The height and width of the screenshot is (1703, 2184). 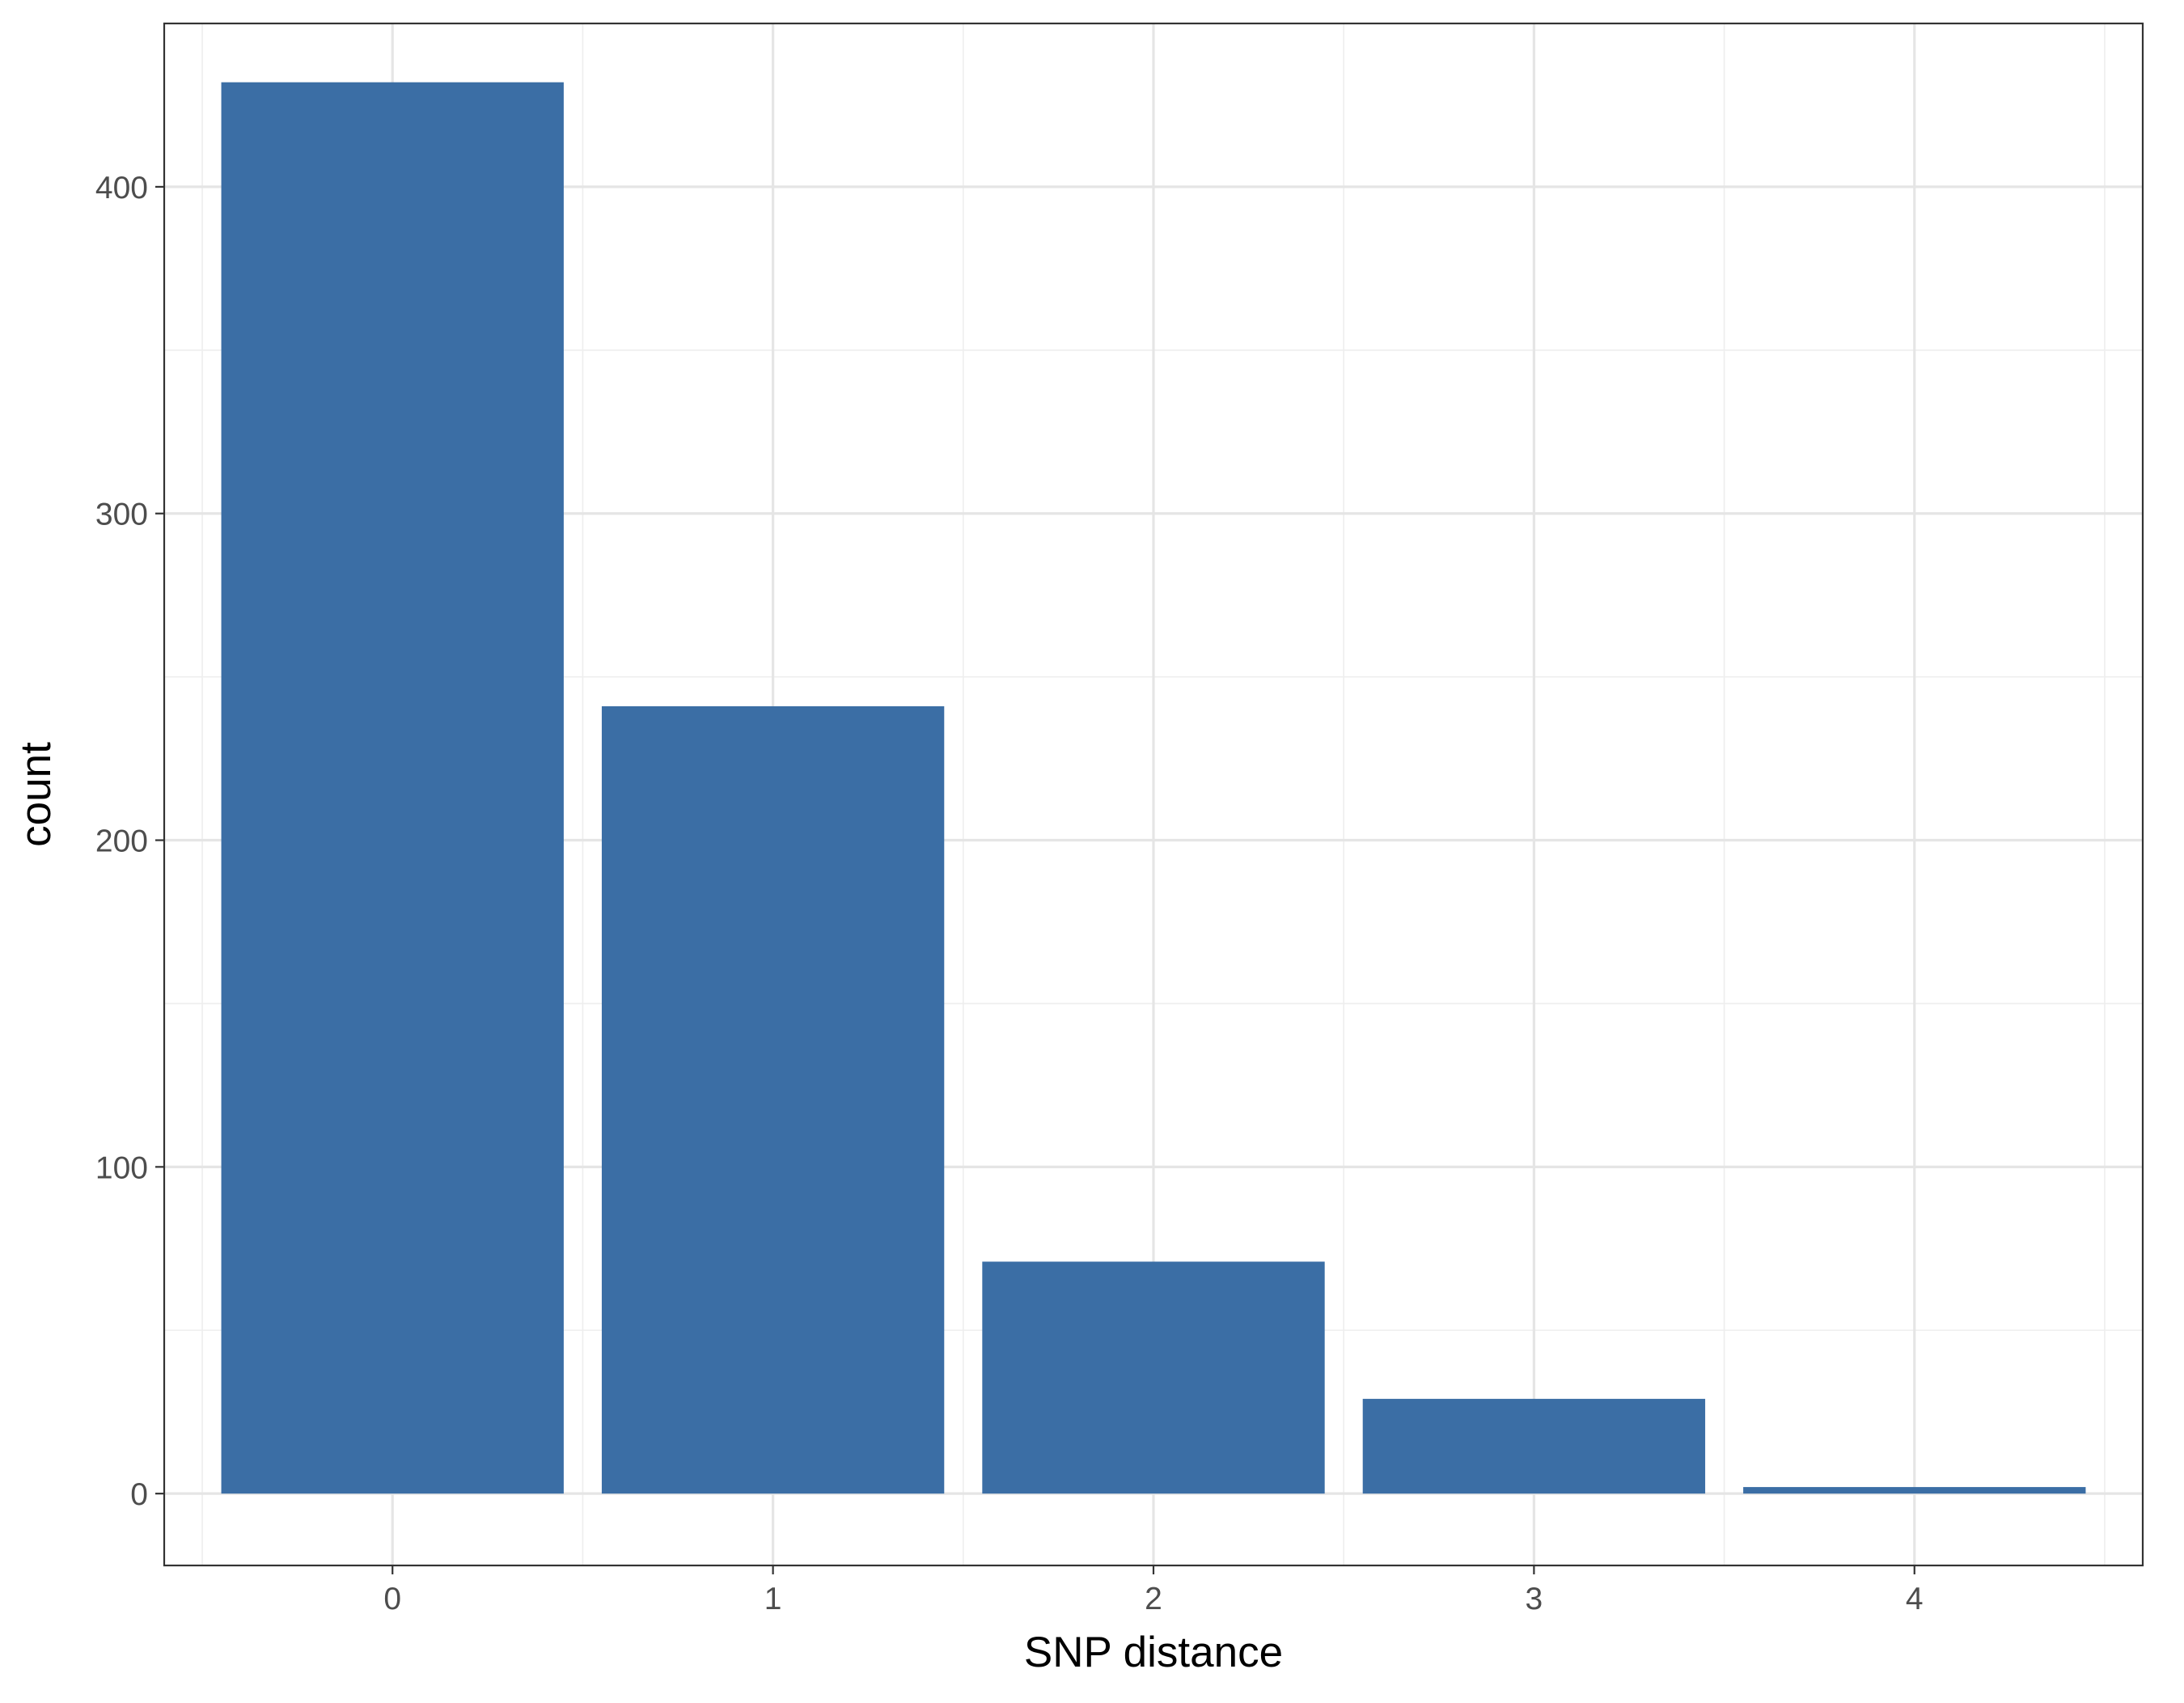 What do you see at coordinates (1534, 1599) in the screenshot?
I see `x-tick-label: 3` at bounding box center [1534, 1599].